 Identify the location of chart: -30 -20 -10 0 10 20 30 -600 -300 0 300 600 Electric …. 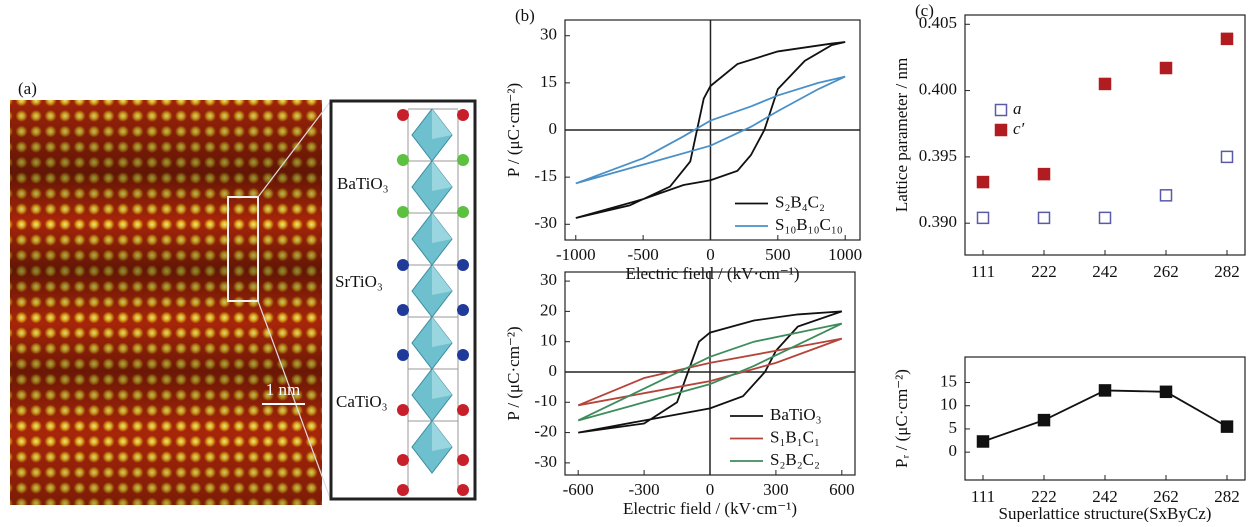
(680, 394).